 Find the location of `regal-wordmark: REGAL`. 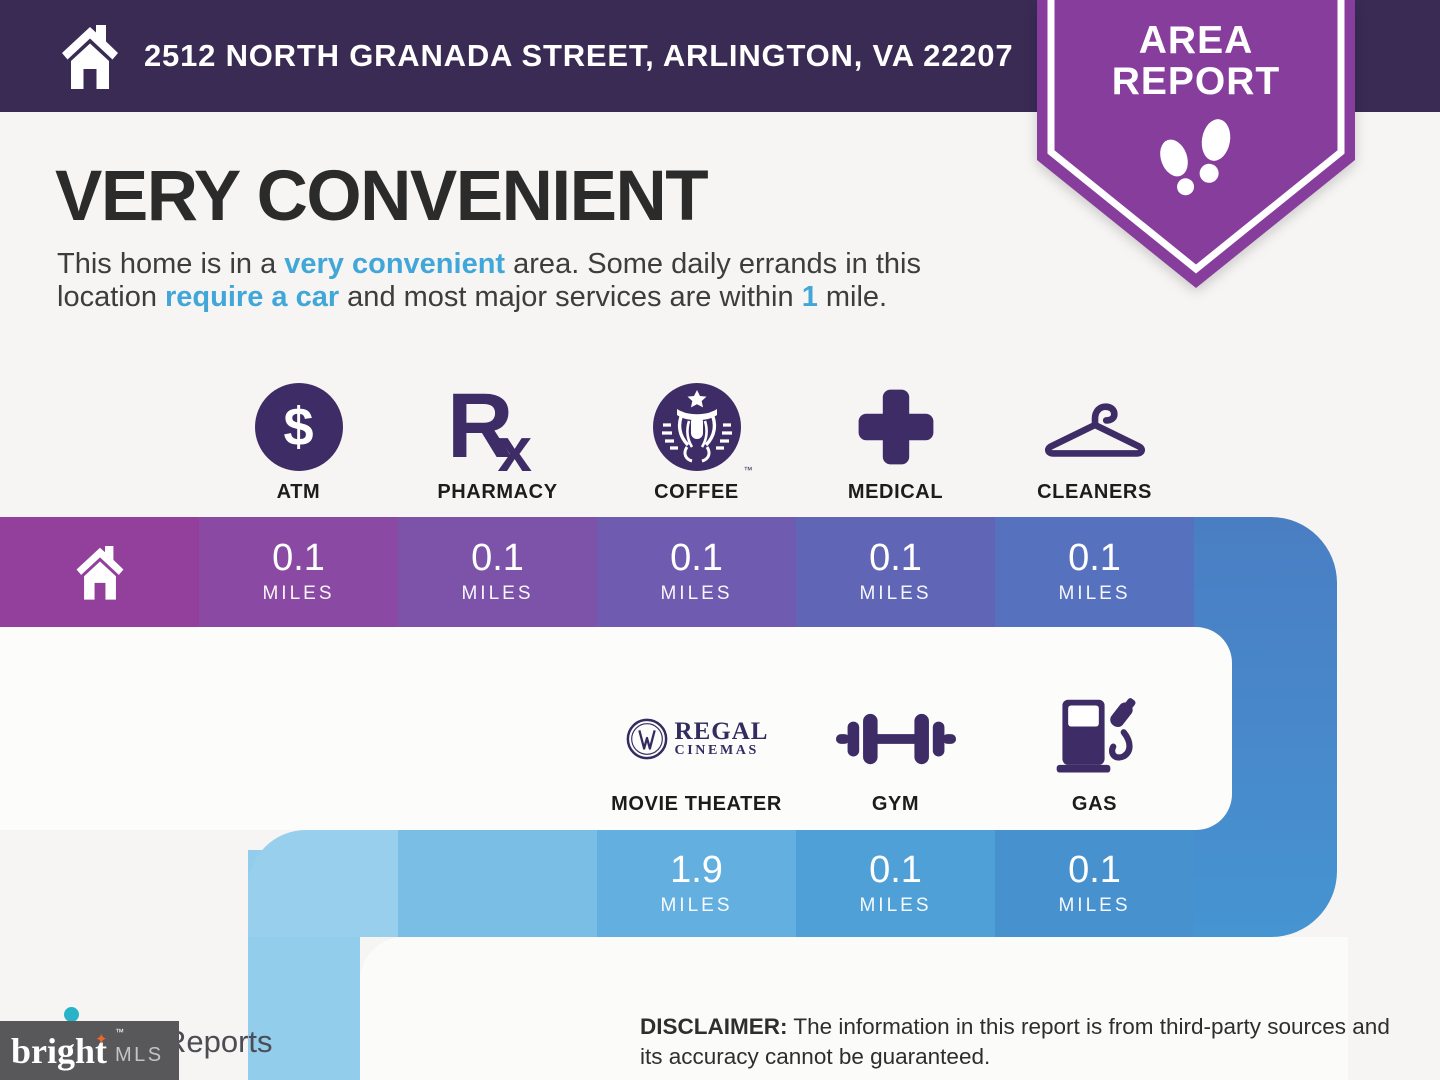

regal-wordmark: REGAL is located at coordinates (721, 731).